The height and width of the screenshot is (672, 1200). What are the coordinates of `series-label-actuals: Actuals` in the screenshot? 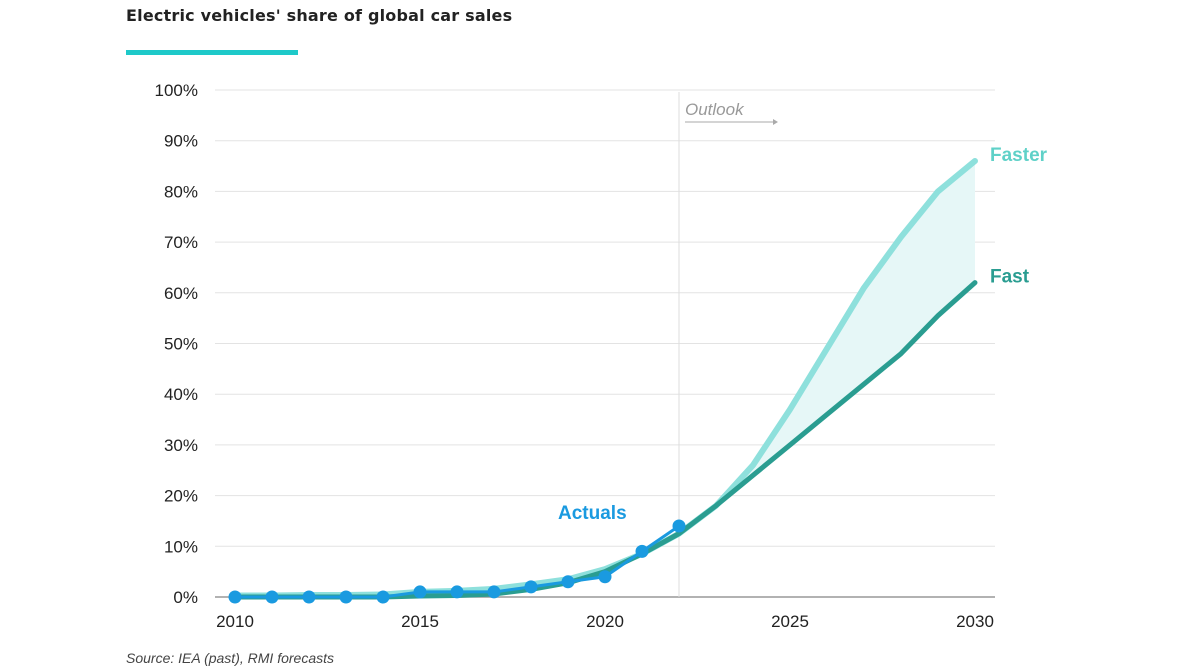 It's located at (592, 513).